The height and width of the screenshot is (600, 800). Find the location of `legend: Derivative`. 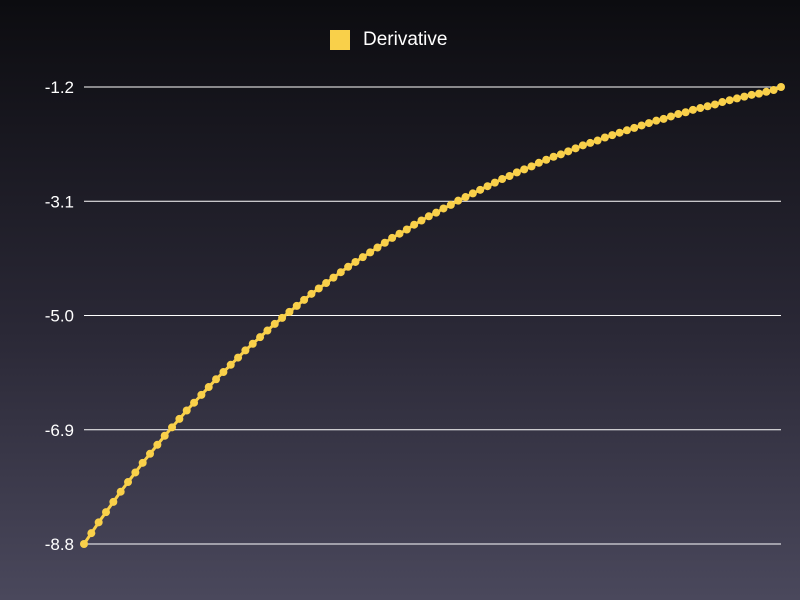

legend: Derivative is located at coordinates (388, 39).